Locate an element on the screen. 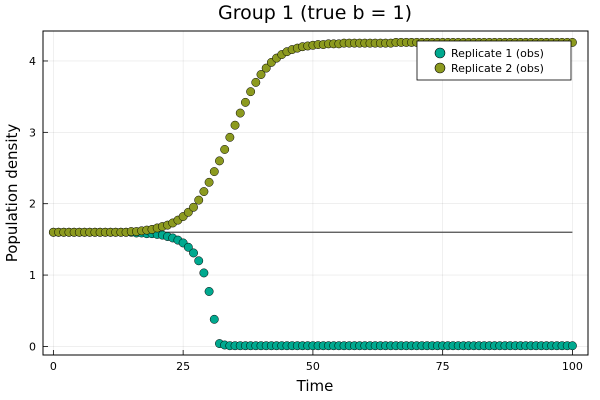 Image resolution: width=600 pixels, height=400 pixels. y-tick-label: 0 is located at coordinates (32, 346).